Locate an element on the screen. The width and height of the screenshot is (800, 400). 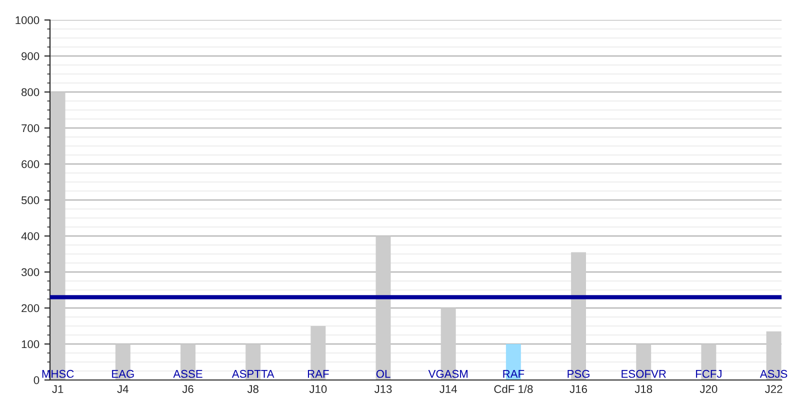
y-tick-label: 900 is located at coordinates (31, 56).